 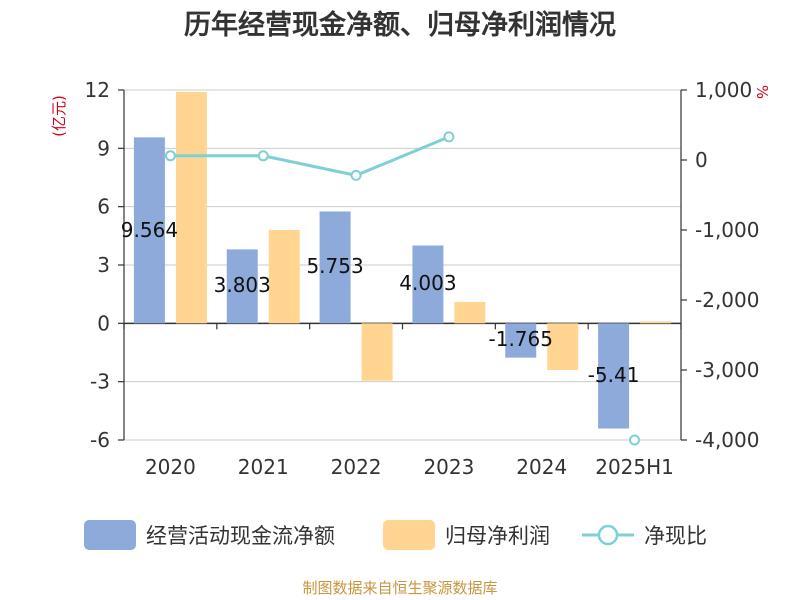 What do you see at coordinates (762, 92) in the screenshot?
I see `right-axis-unit: %` at bounding box center [762, 92].